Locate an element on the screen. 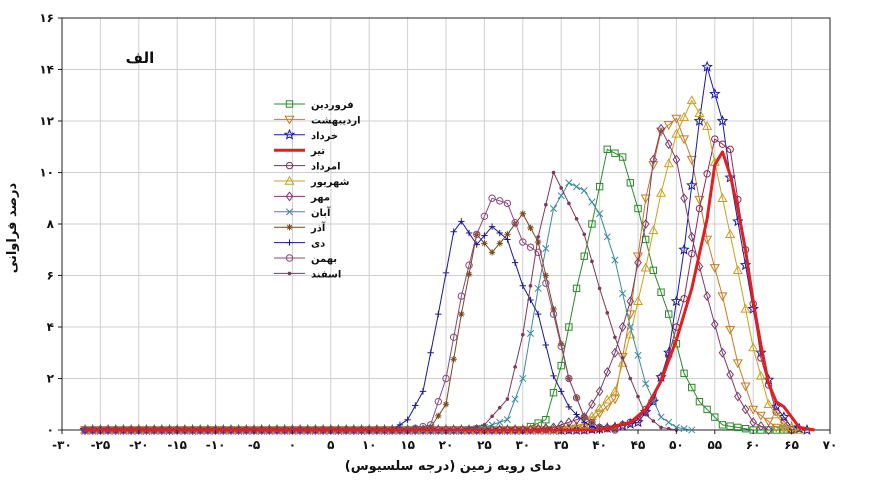  legend-item: خرداد is located at coordinates (306, 135).